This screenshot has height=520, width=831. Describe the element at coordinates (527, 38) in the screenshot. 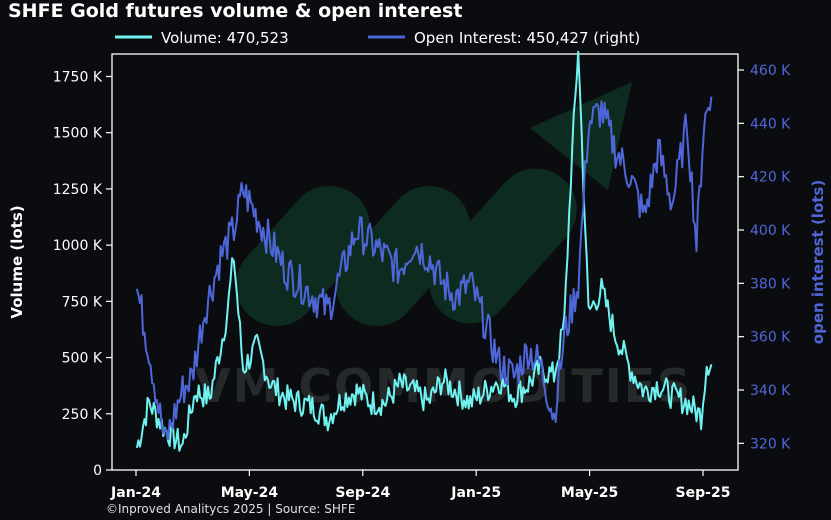

I see `legend-oi-label: Open Interest: 450,427 (right)` at that location.